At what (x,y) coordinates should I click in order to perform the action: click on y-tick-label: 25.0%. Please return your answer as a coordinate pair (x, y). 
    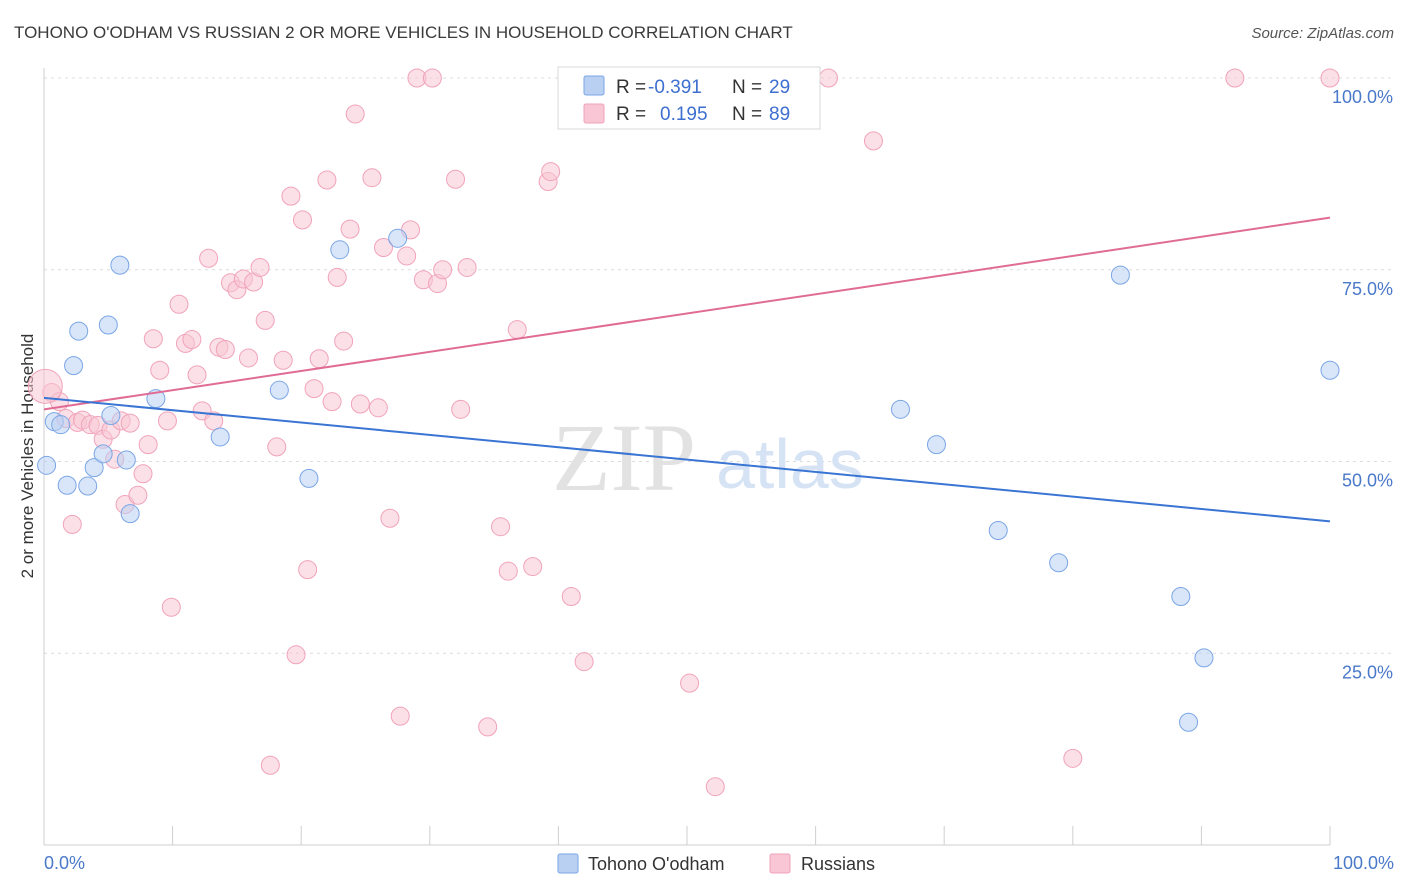
    Looking at the image, I should click on (1367, 672).